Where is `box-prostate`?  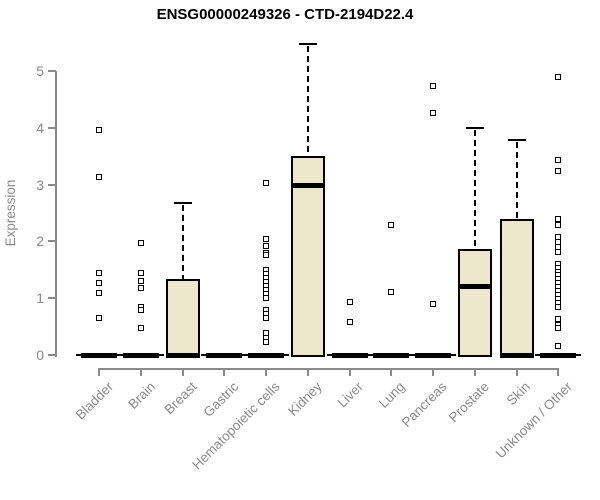
box-prostate is located at coordinates (474, 303).